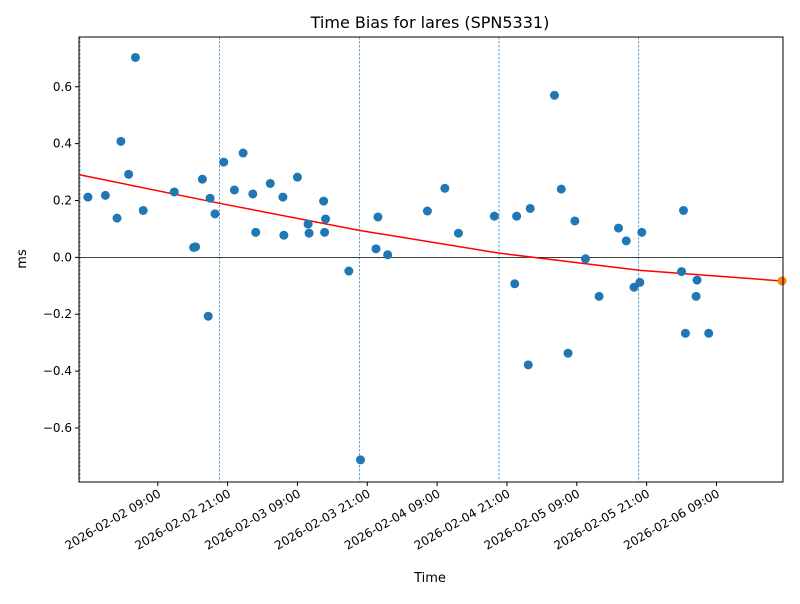  I want to click on y-tick-label: −0.4, so click(57, 371).